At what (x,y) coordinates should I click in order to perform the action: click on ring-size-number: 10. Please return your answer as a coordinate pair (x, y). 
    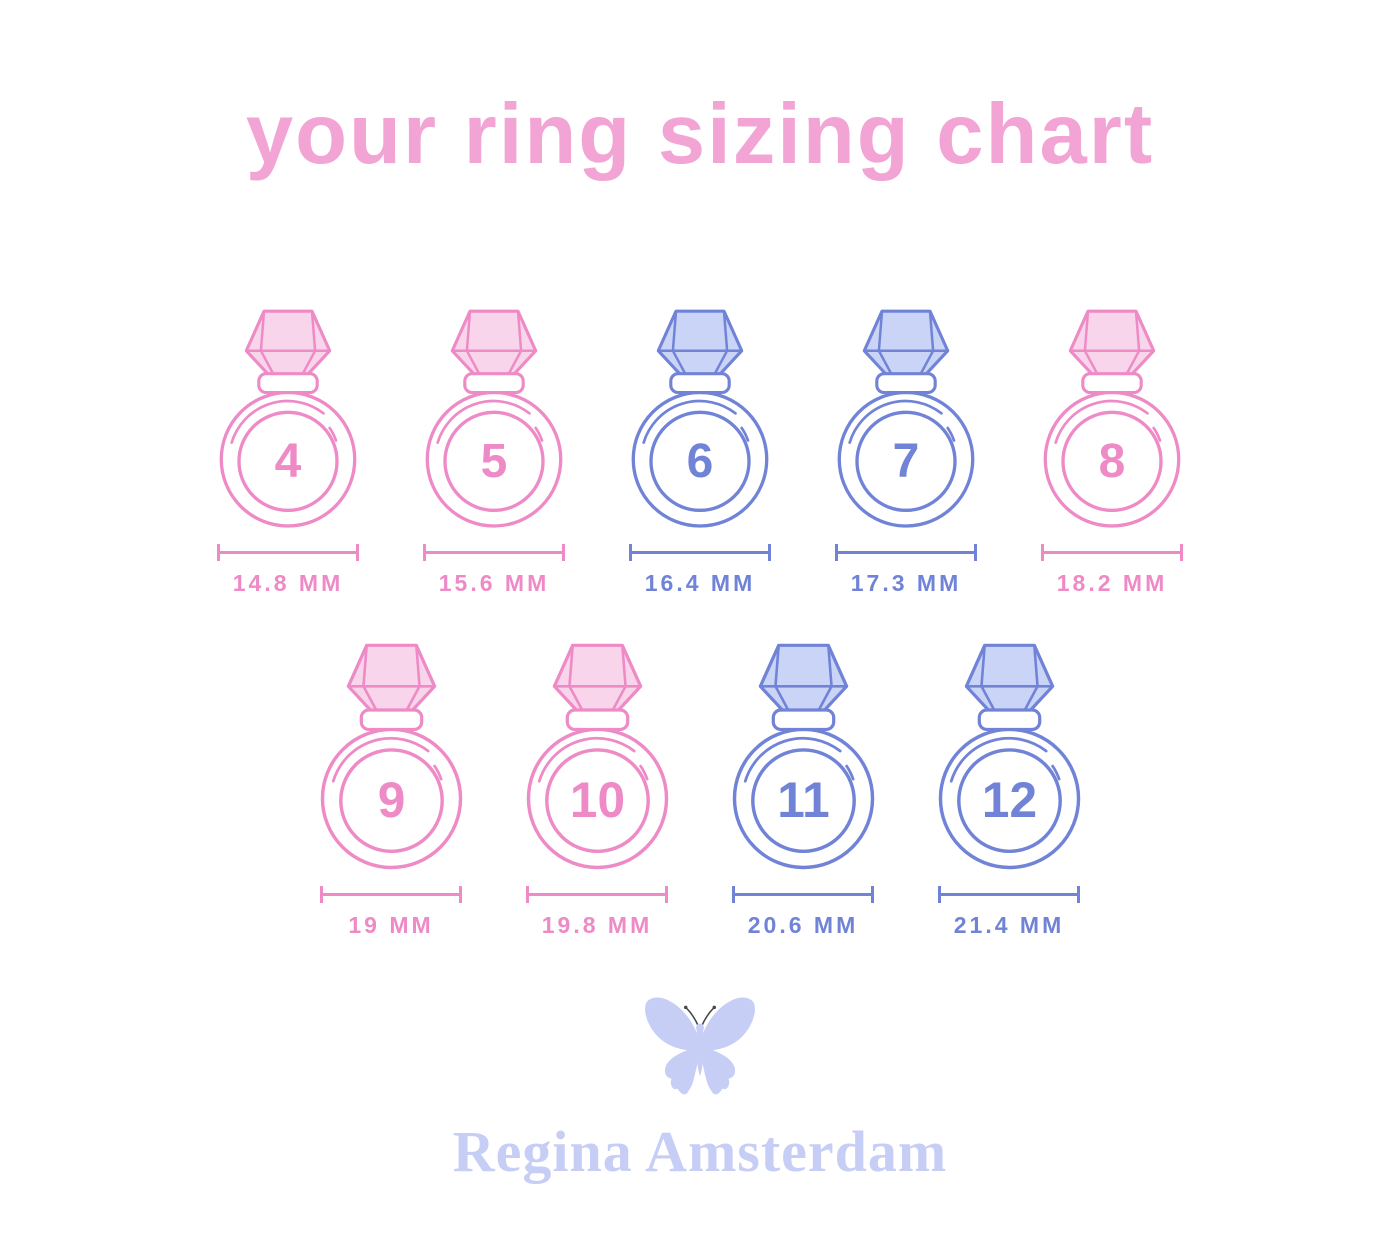
    Looking at the image, I should click on (596, 800).